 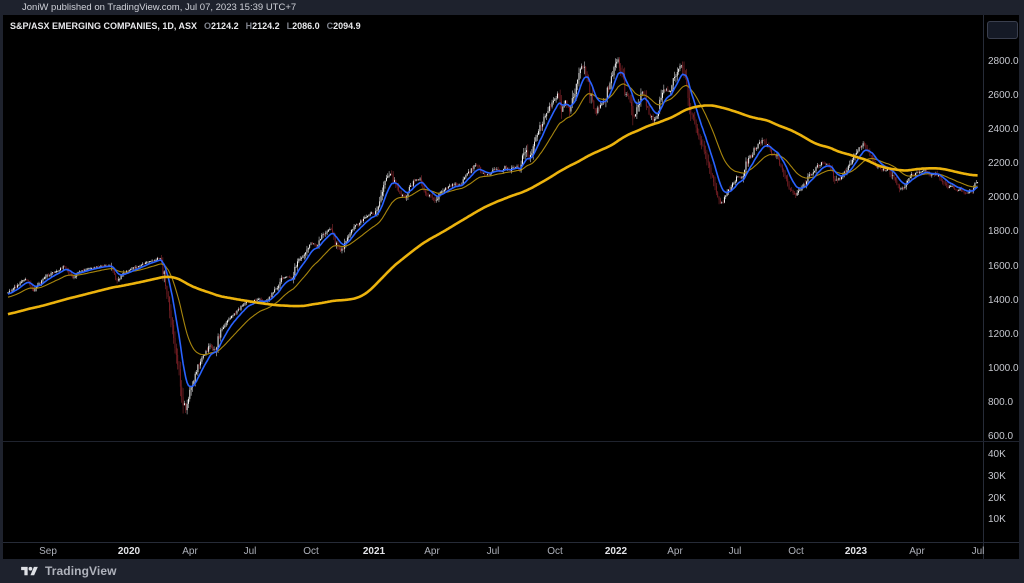 What do you see at coordinates (997, 476) in the screenshot?
I see `volume-tick-label: 30K` at bounding box center [997, 476].